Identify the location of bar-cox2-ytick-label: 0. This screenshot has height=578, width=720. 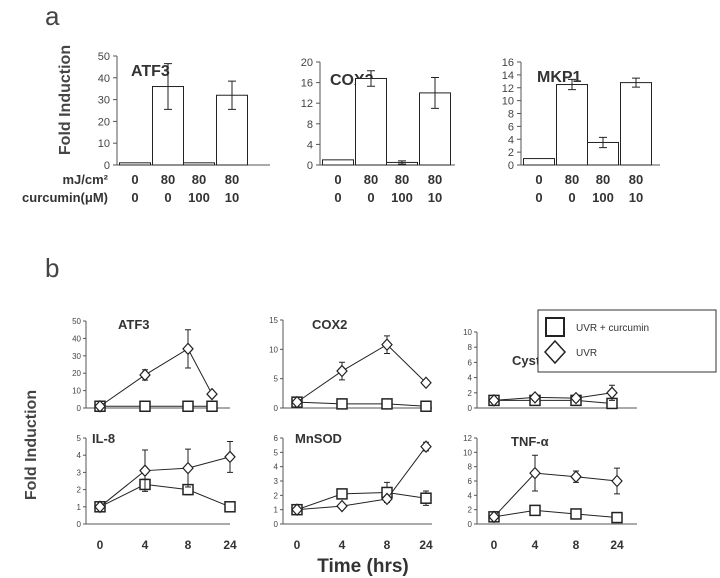
(310, 166).